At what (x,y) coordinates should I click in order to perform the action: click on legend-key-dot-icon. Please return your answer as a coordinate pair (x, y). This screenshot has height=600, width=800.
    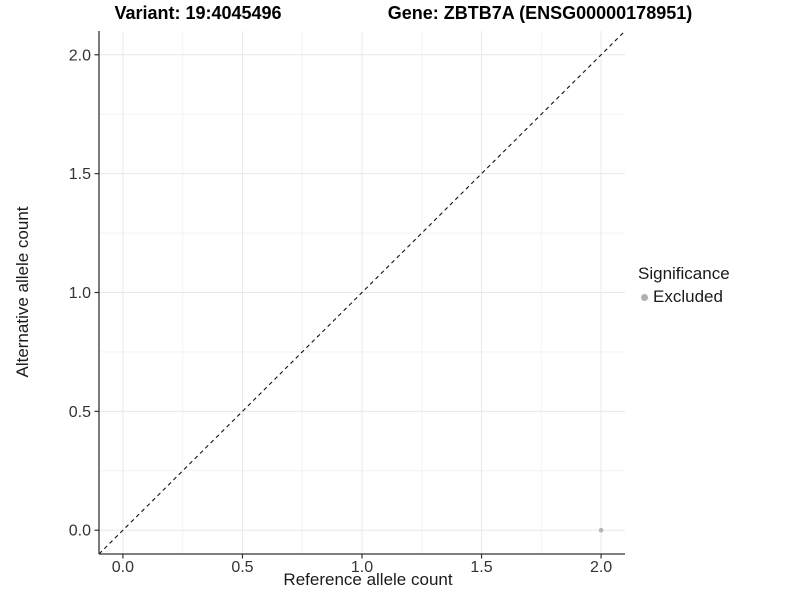
    Looking at the image, I should click on (644, 297).